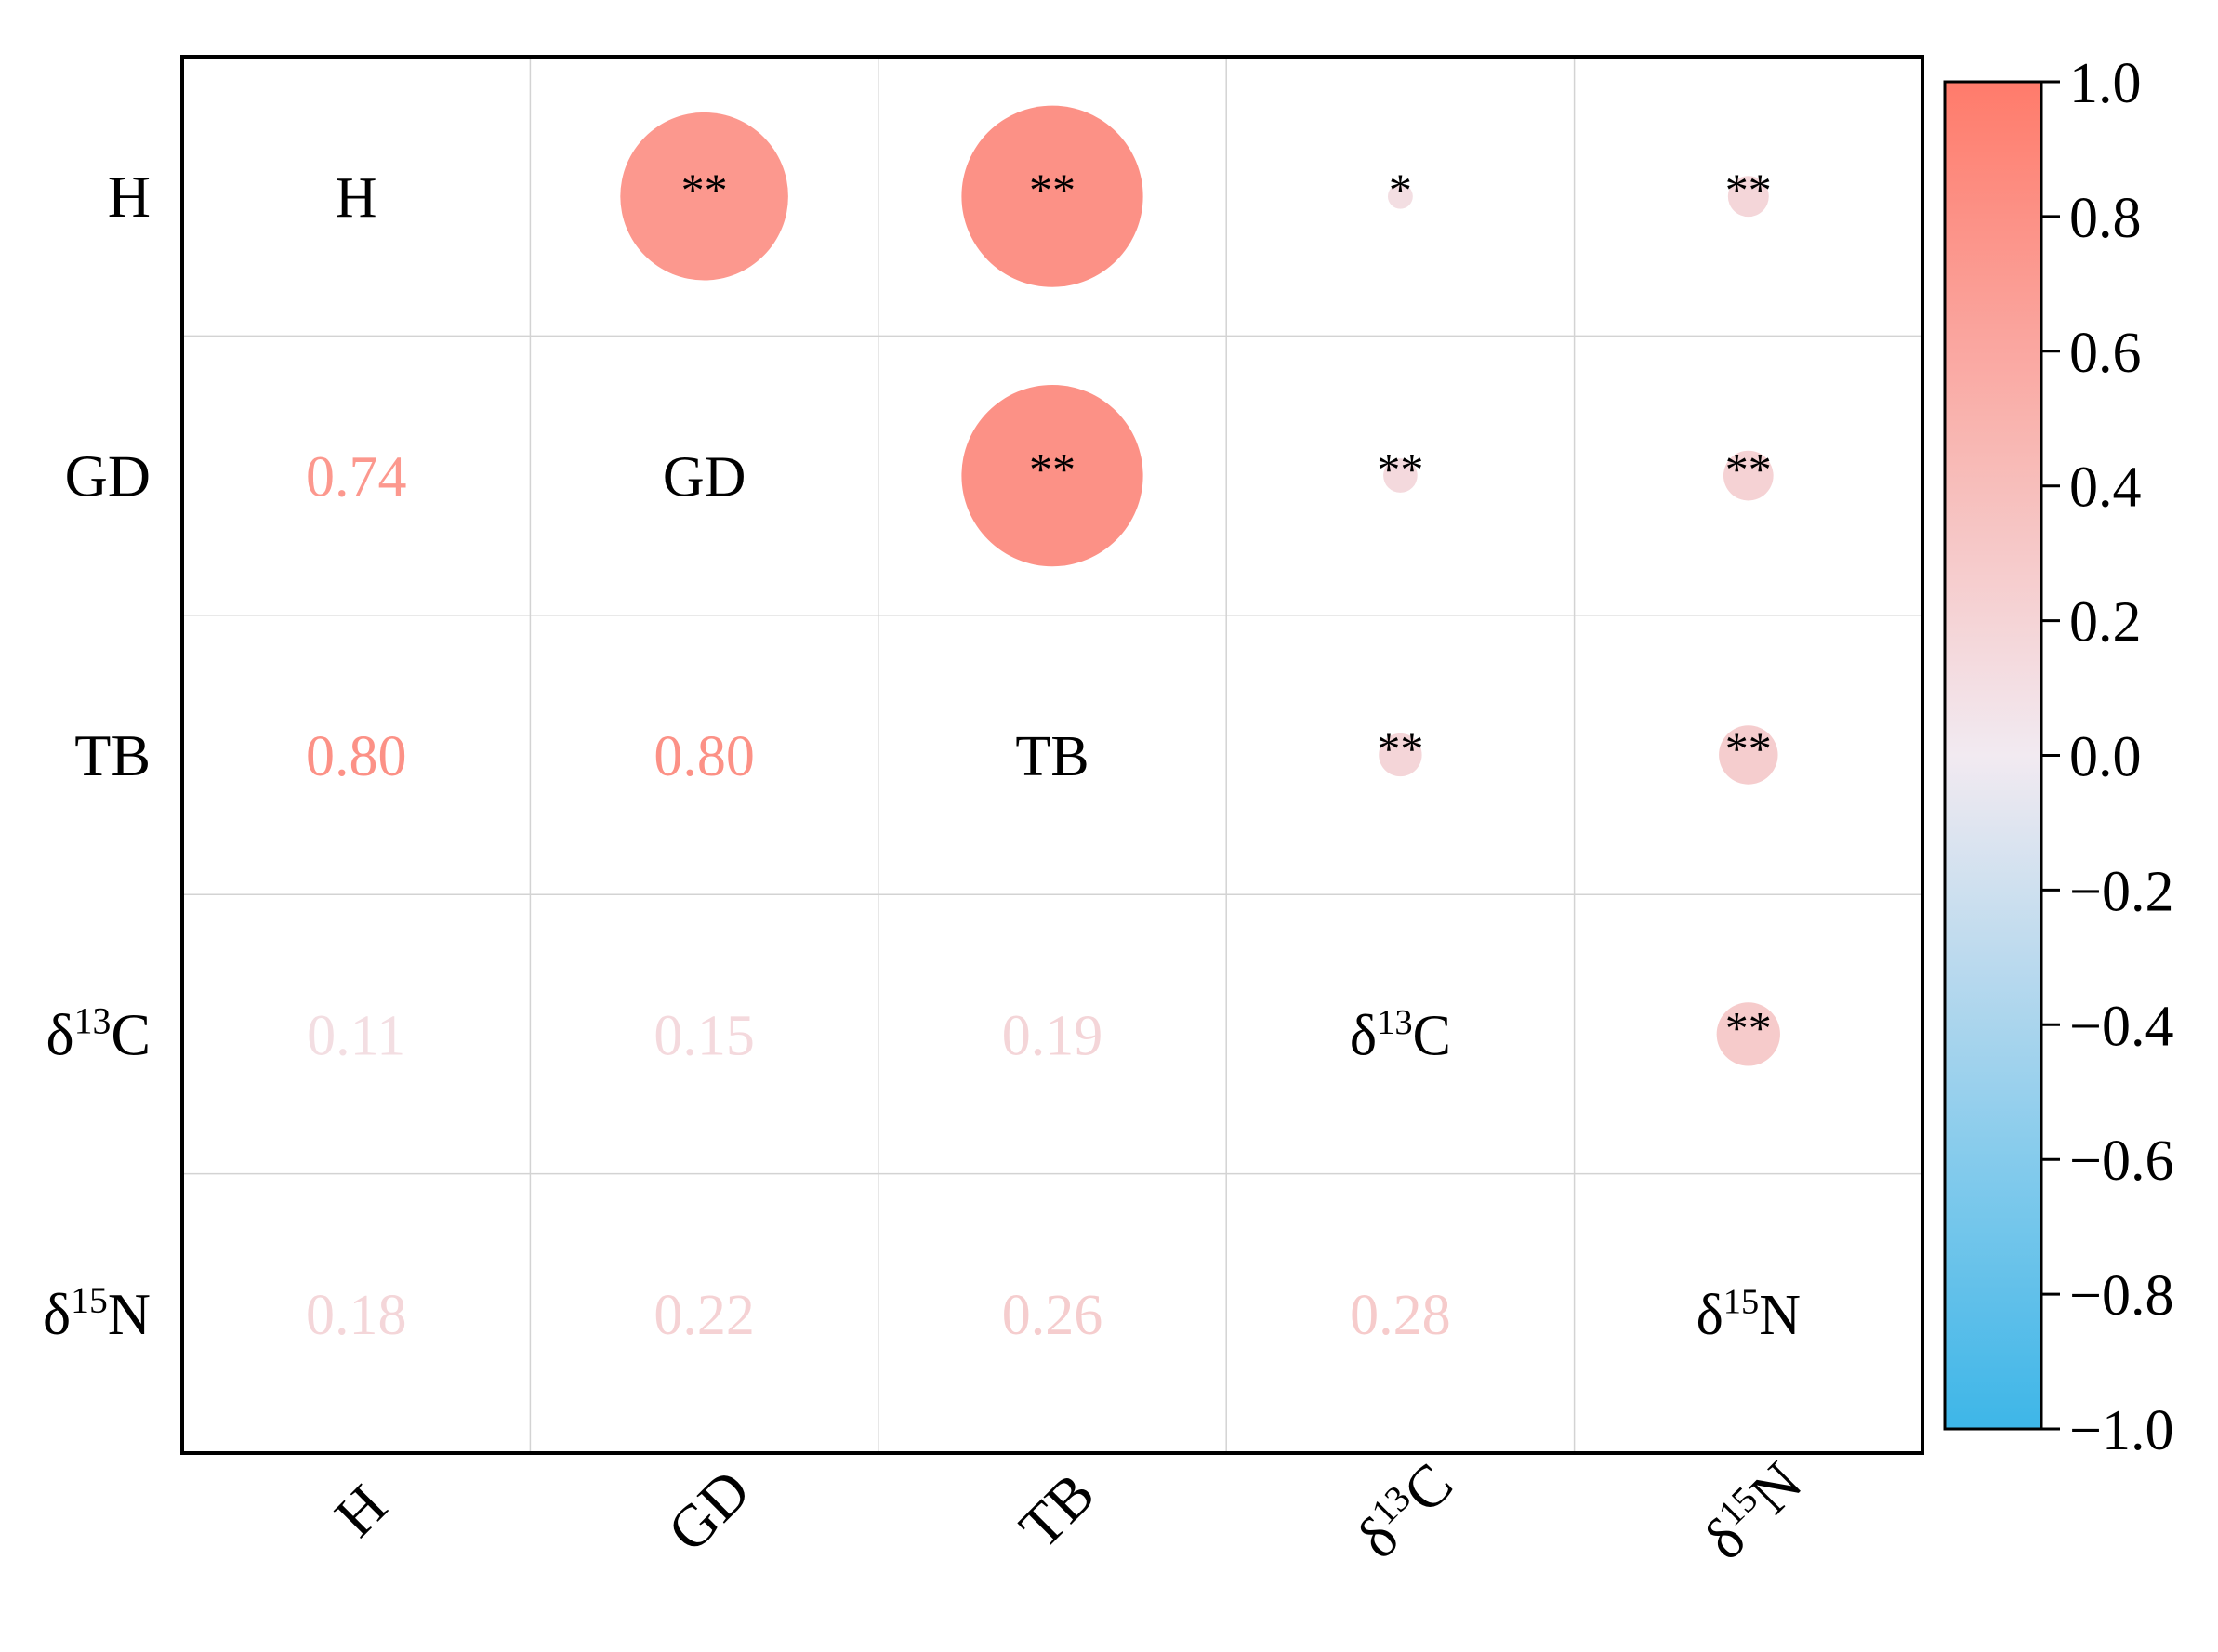 This screenshot has height=1652, width=2218. What do you see at coordinates (705, 1035) in the screenshot?
I see `correlation-value-label: 0.15` at bounding box center [705, 1035].